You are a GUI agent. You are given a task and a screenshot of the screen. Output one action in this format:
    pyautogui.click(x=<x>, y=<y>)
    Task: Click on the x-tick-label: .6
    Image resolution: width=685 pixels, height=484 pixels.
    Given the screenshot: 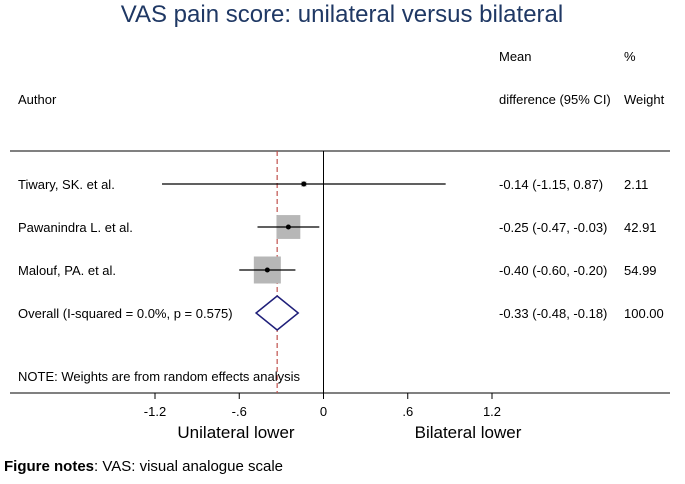 What is the action you would take?
    pyautogui.click(x=407, y=411)
    